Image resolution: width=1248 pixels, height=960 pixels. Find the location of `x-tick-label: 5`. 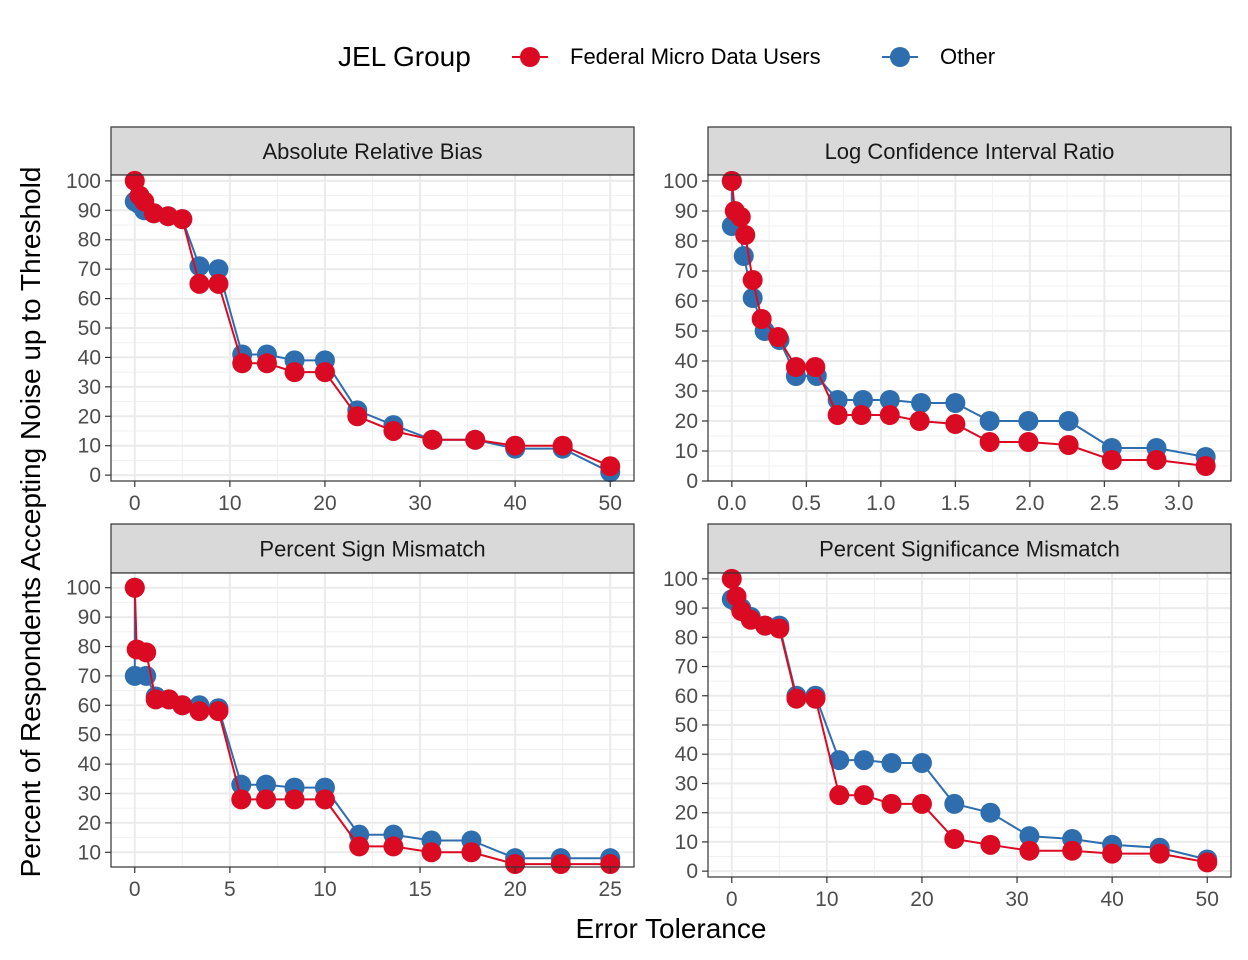

x-tick-label: 5 is located at coordinates (230, 889).